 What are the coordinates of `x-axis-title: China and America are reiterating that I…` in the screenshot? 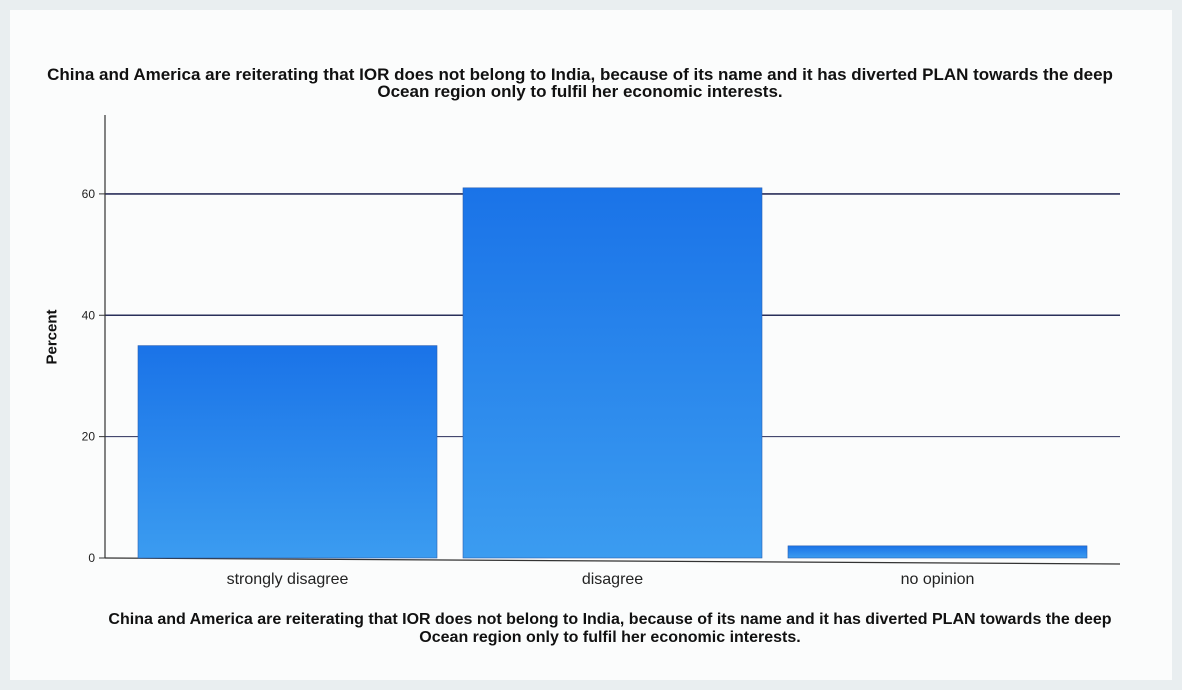 It's located at (610, 628).